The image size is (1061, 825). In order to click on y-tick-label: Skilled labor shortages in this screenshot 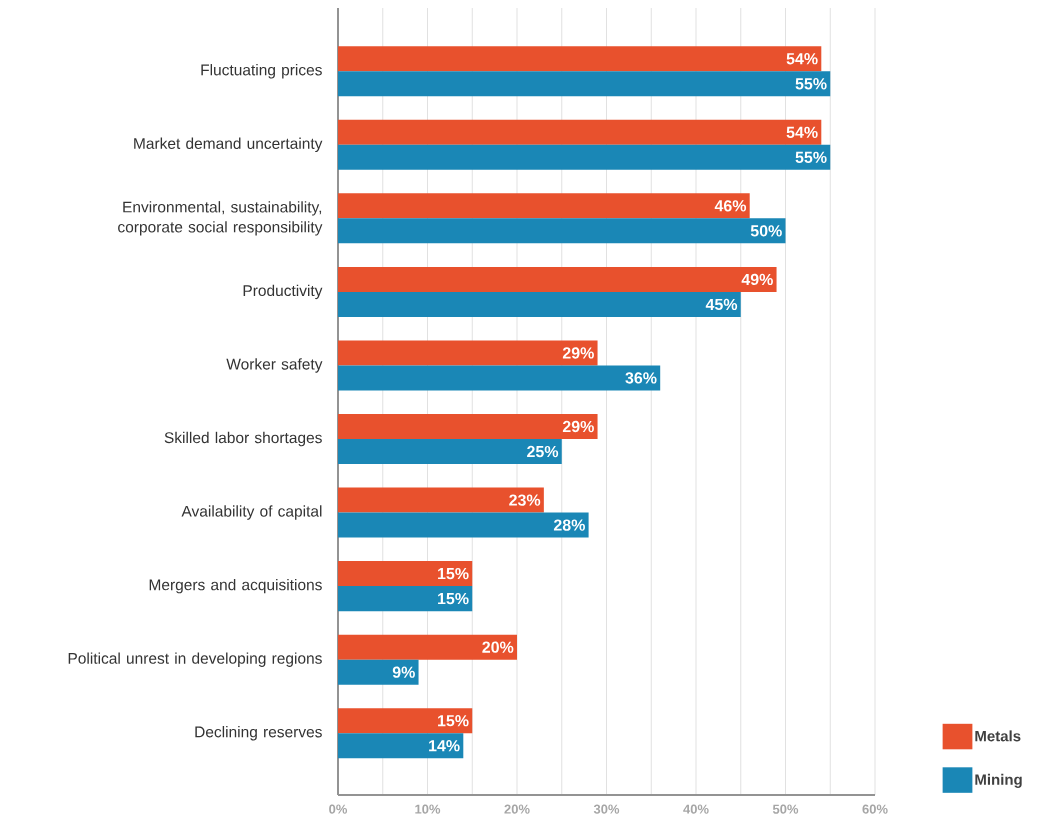, I will do `click(243, 439)`.